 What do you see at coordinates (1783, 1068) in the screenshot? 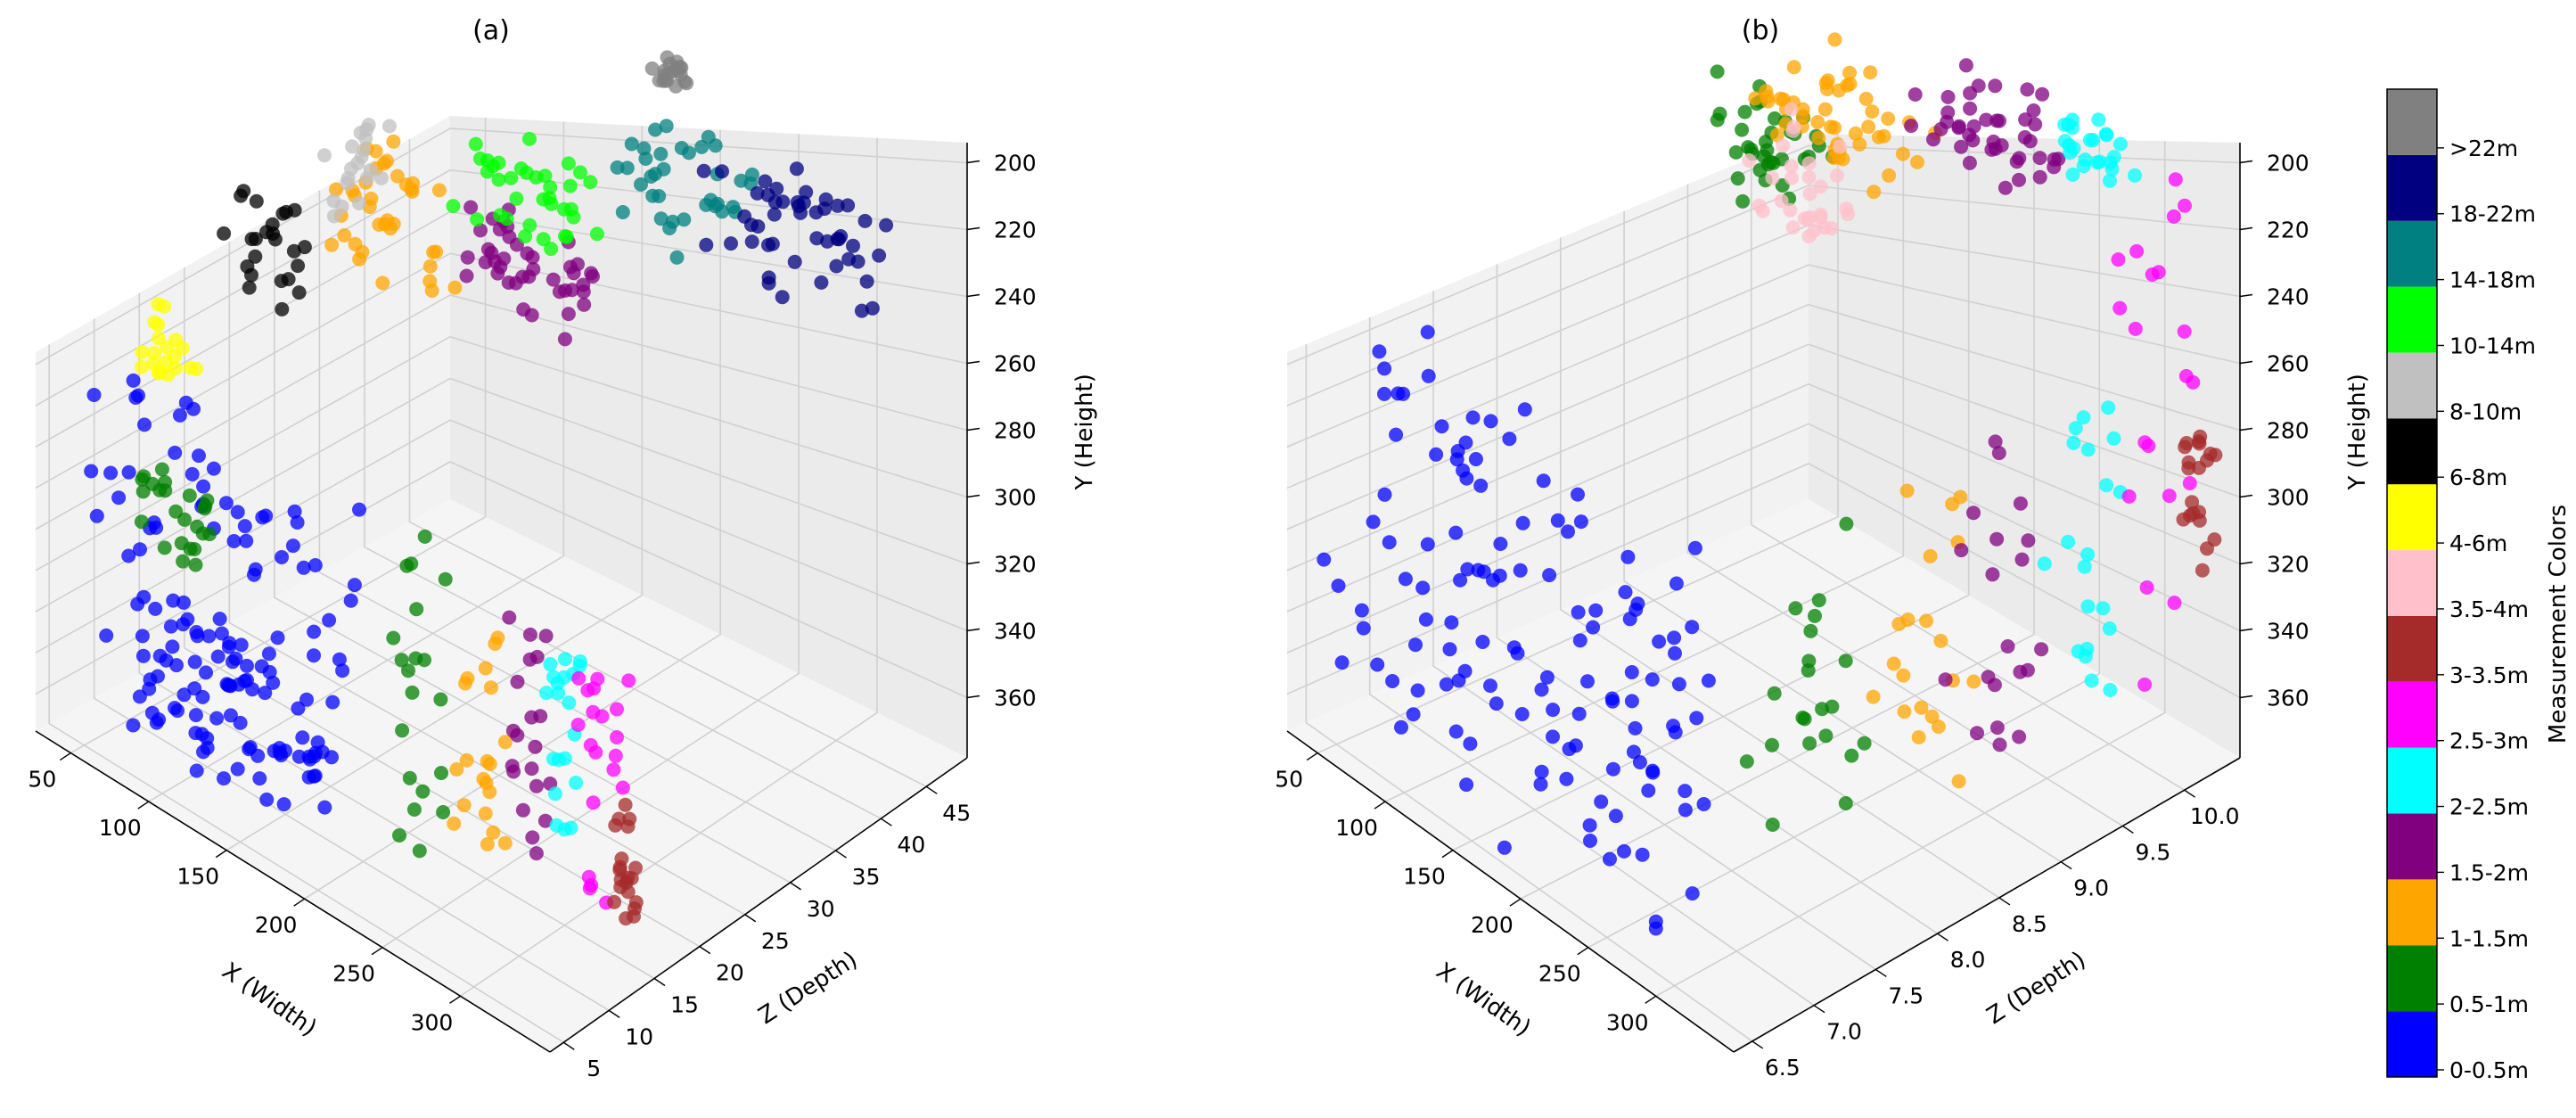
I see `depth-tick-label: 6.5` at bounding box center [1783, 1068].